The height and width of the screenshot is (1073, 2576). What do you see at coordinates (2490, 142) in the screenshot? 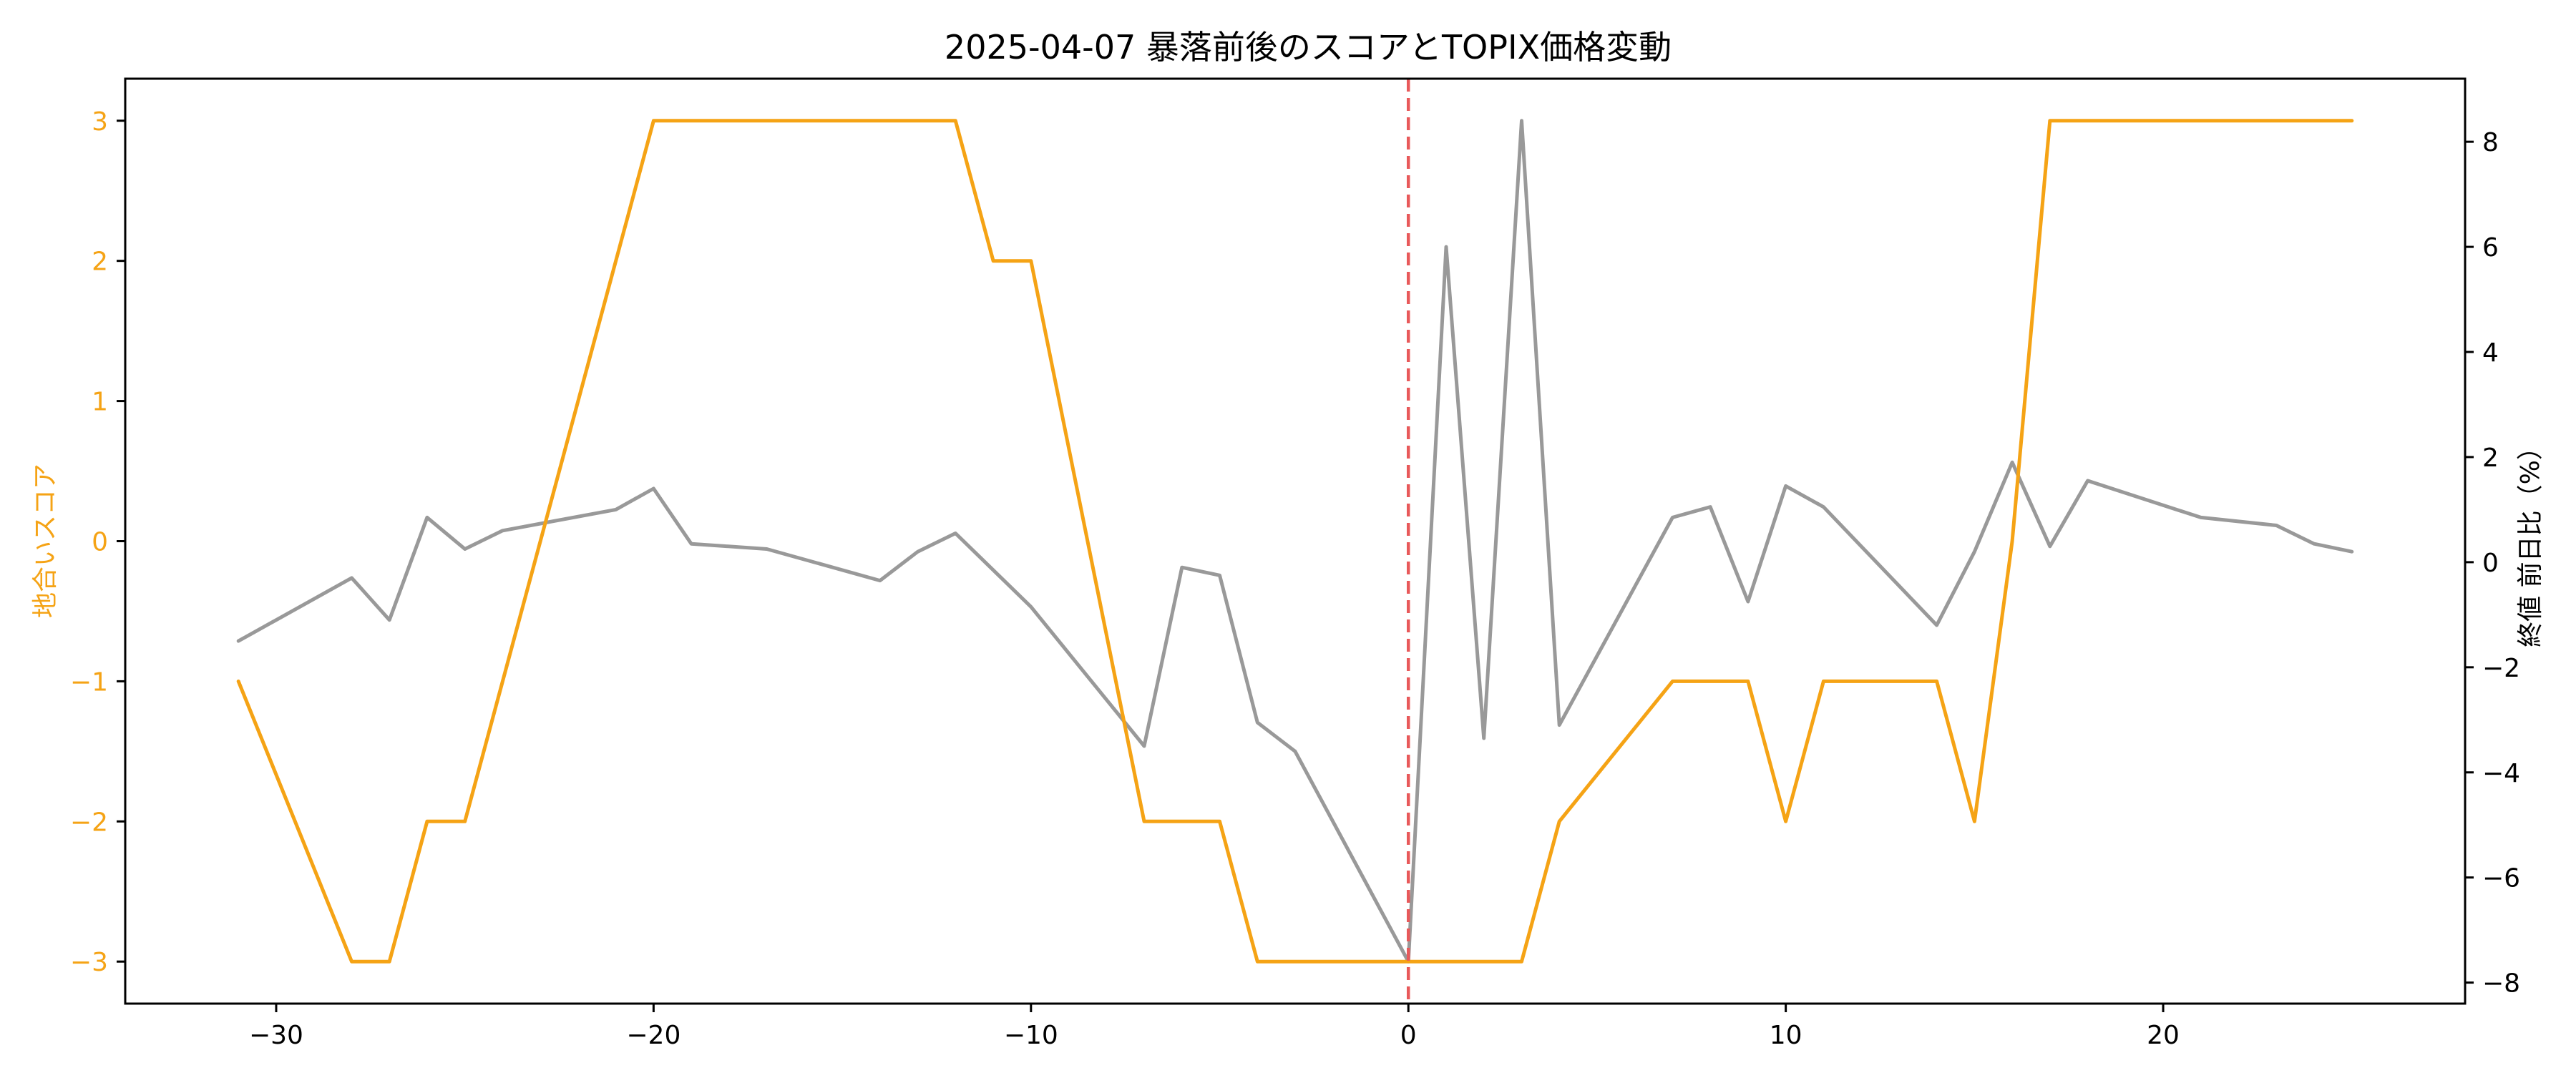
I see `y-right-tick-label: 8` at bounding box center [2490, 142].